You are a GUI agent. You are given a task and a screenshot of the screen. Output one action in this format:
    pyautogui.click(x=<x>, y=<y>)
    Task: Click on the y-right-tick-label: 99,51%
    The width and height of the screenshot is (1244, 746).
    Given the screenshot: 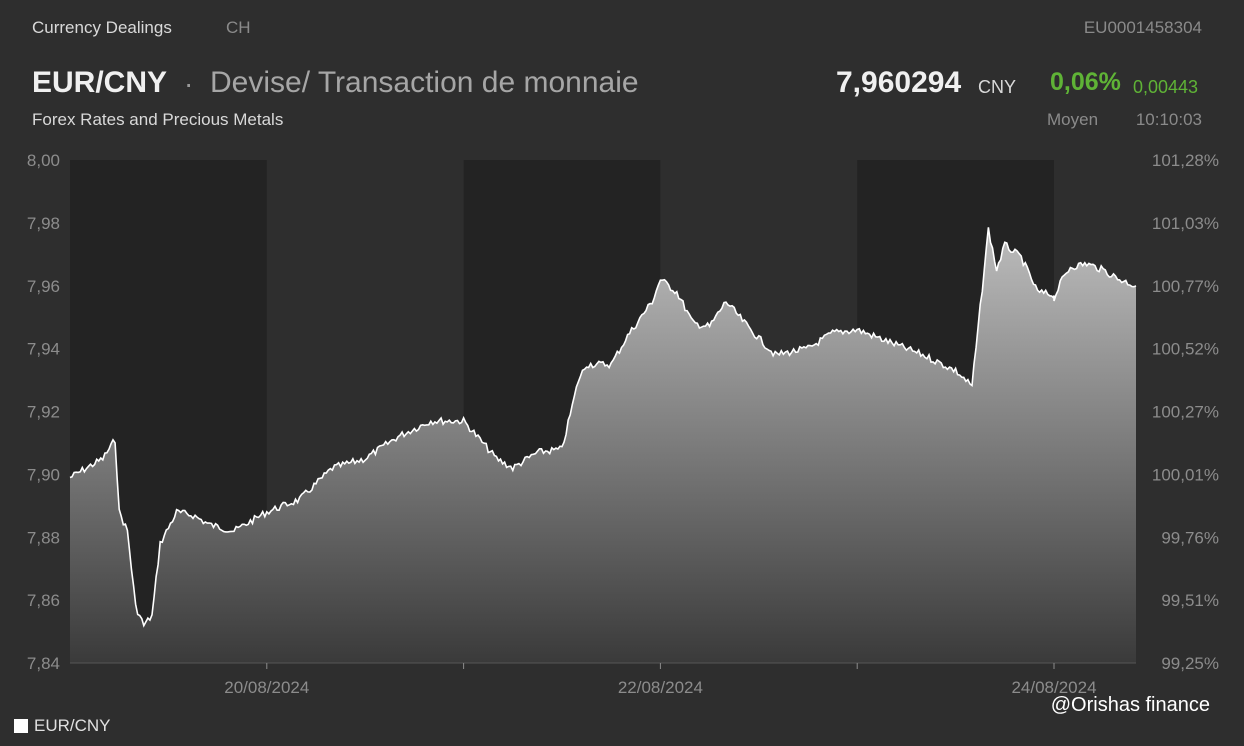 What is the action you would take?
    pyautogui.click(x=1190, y=600)
    